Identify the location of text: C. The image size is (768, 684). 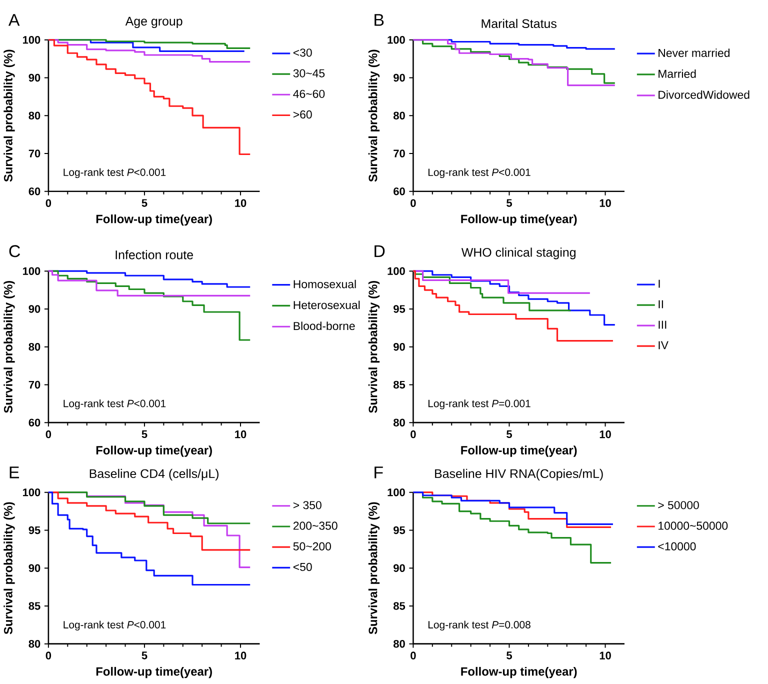
(14, 251).